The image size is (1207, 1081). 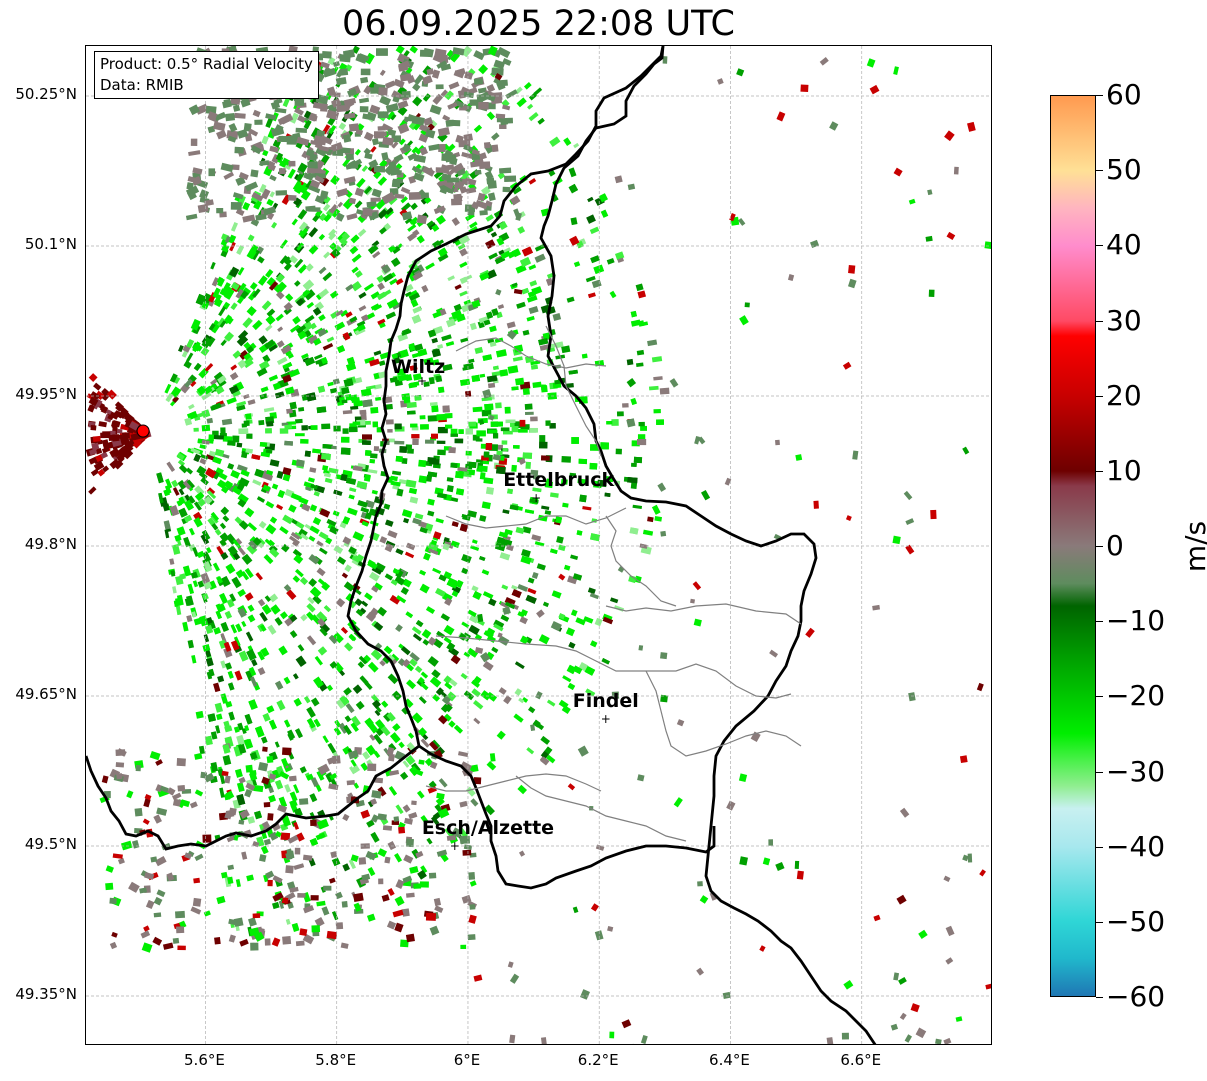 I want to click on colorbar-tick-label: 60, so click(x=1124, y=94).